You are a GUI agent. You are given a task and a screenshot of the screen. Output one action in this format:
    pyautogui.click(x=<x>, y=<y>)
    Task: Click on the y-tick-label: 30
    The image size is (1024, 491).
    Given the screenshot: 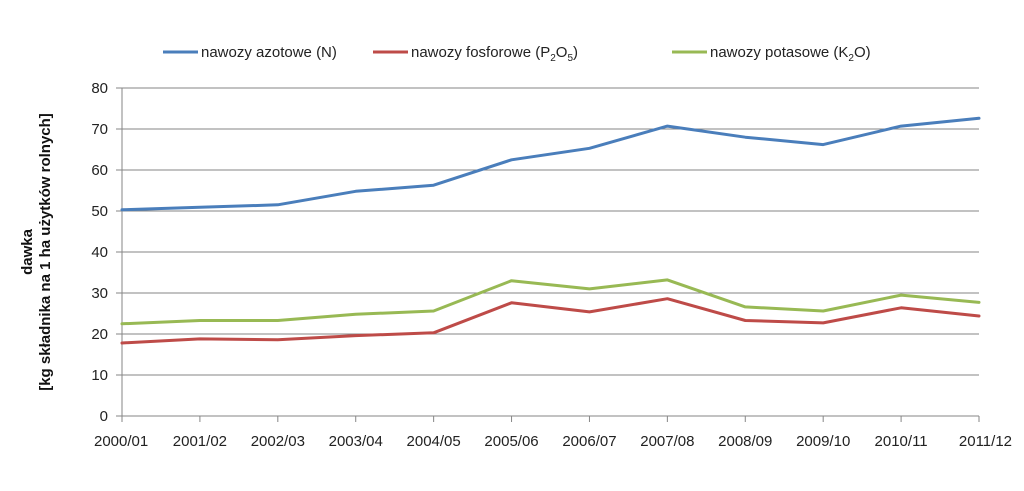 What is the action you would take?
    pyautogui.click(x=99, y=293)
    